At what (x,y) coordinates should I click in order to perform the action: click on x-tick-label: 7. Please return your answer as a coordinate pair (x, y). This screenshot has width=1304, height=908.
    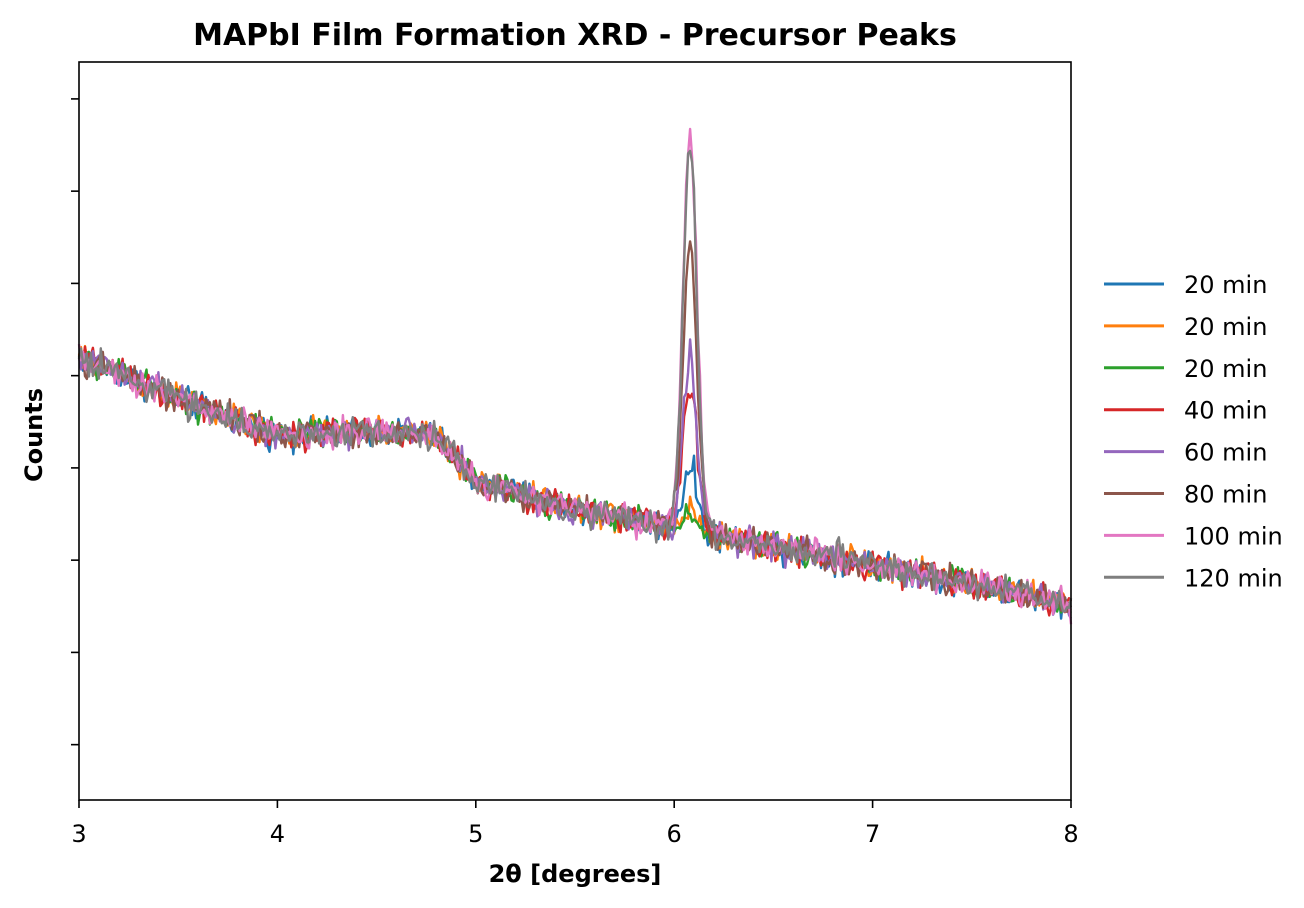
    Looking at the image, I should click on (872, 834).